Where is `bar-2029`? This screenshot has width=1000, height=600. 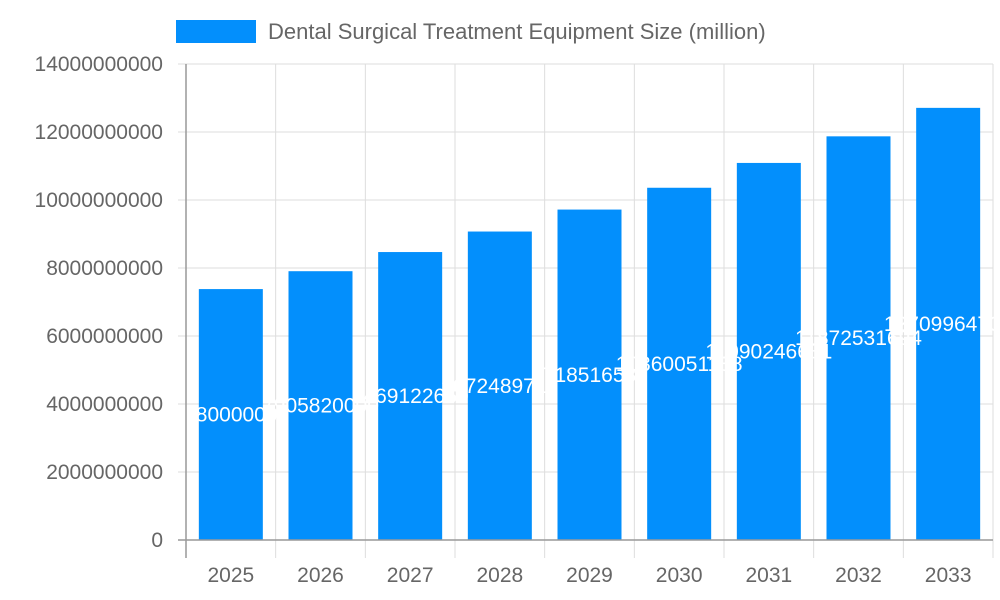
bar-2029 is located at coordinates (589, 374).